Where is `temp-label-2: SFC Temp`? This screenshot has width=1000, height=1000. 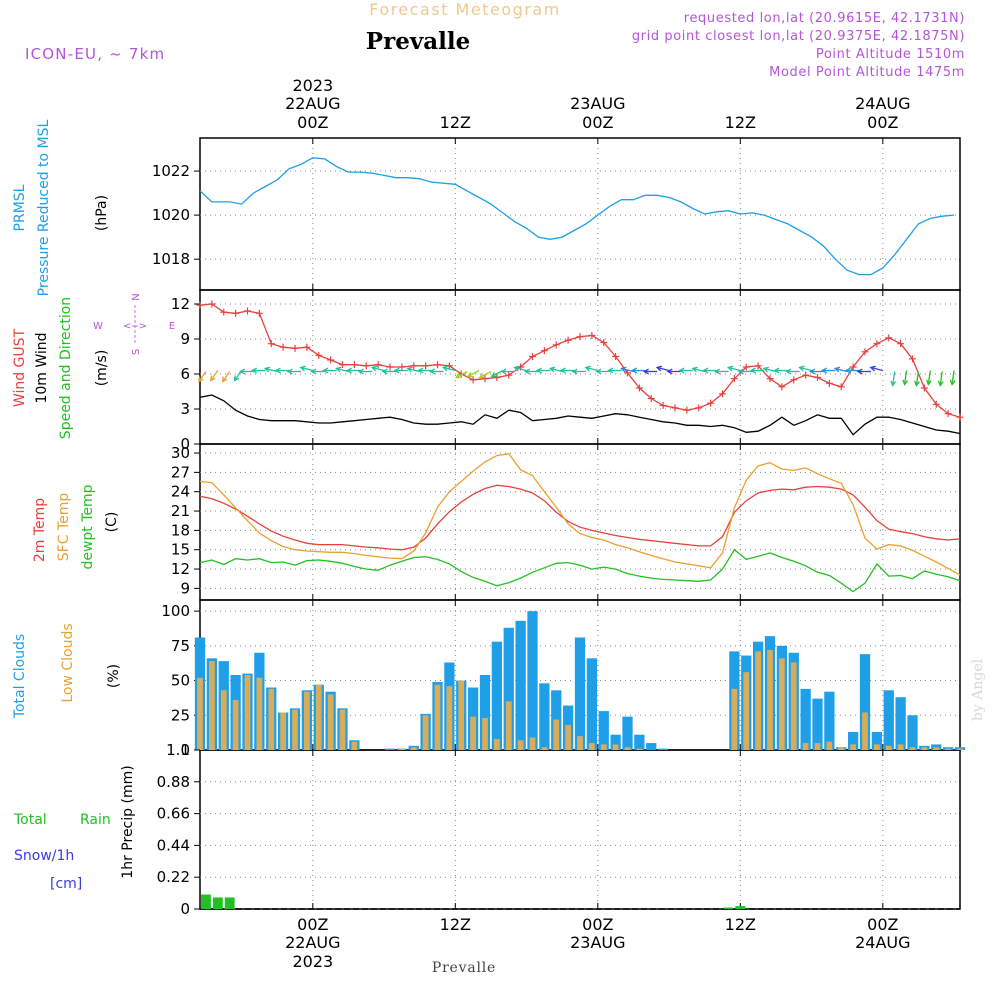 temp-label-2: SFC Temp is located at coordinates (64, 527).